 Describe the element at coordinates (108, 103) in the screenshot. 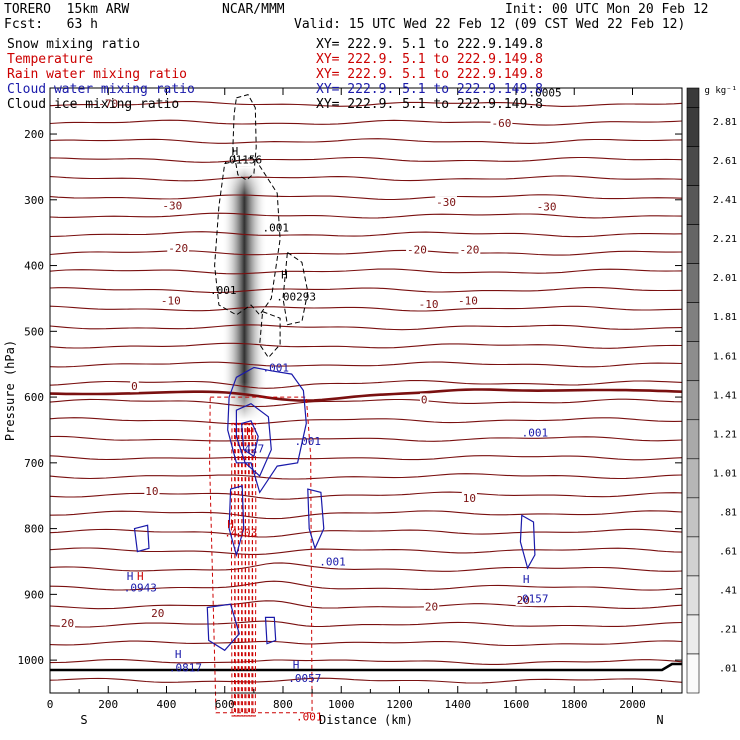

I see `isotherm-label: -70` at that location.